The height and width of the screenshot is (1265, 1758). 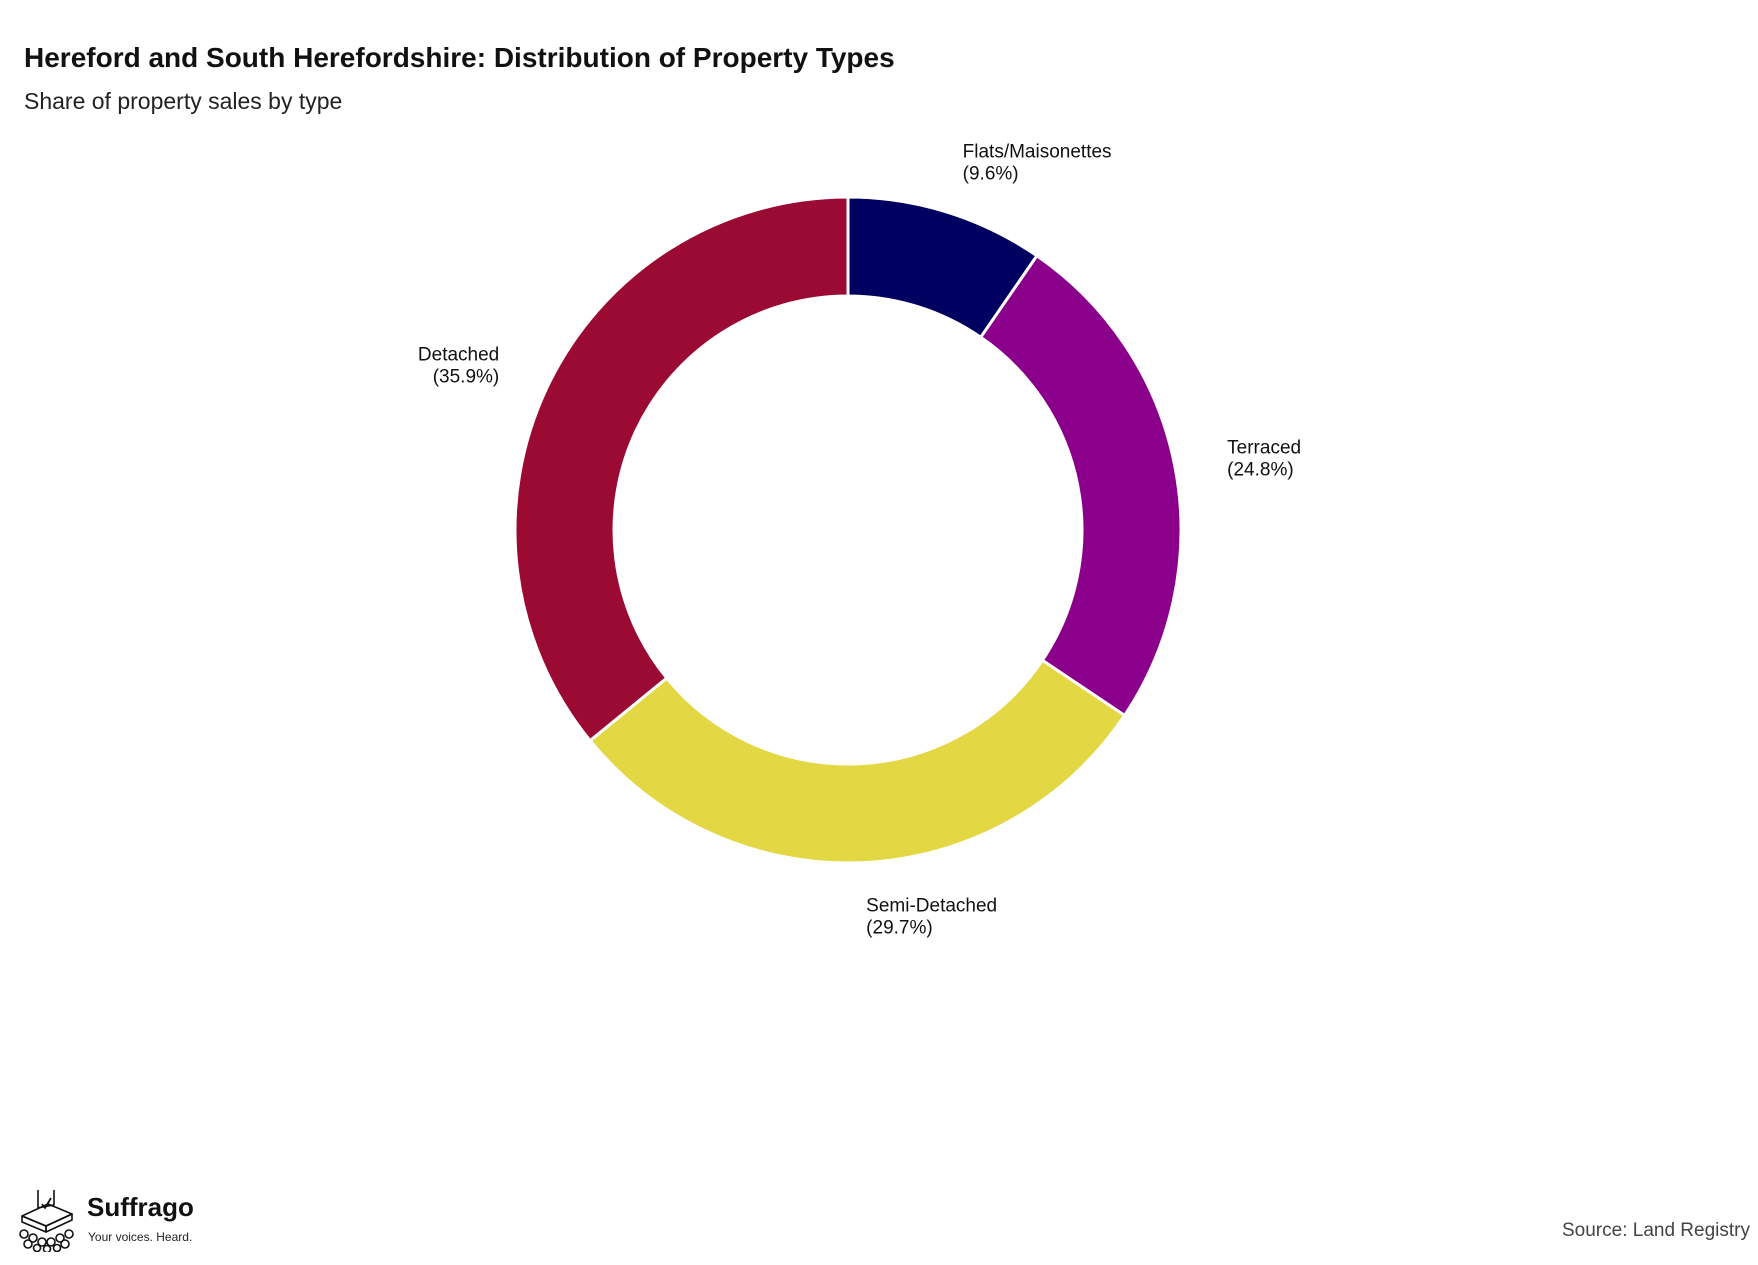 What do you see at coordinates (1656, 1230) in the screenshot?
I see `source-note: Source: Land Registry` at bounding box center [1656, 1230].